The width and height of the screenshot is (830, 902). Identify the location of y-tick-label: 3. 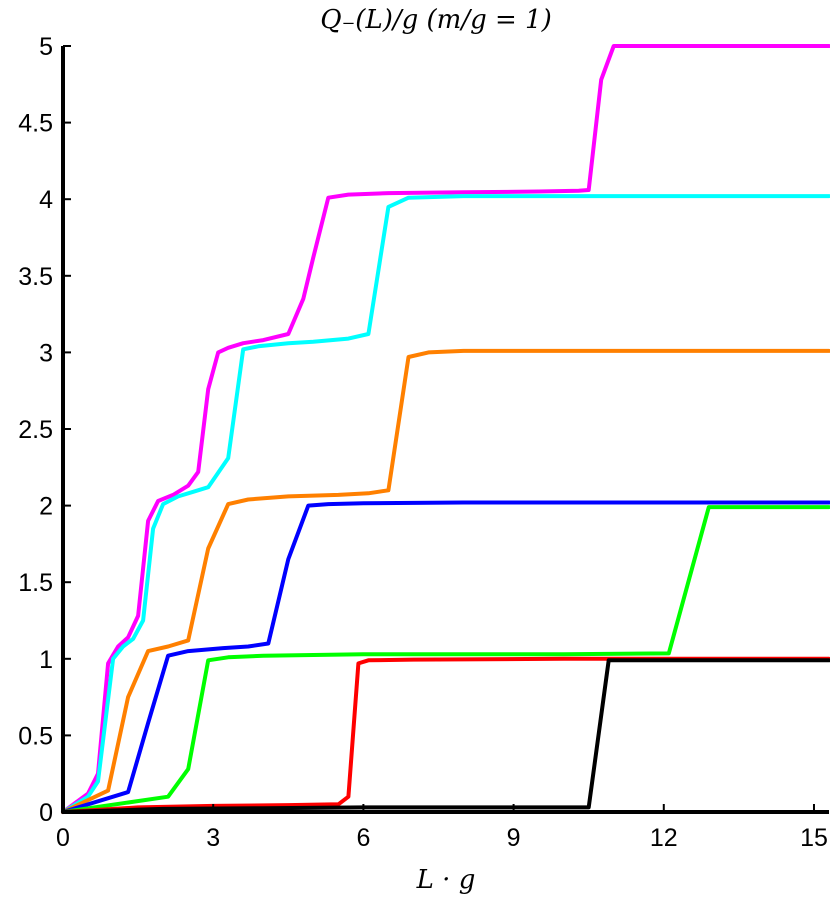
(46, 353).